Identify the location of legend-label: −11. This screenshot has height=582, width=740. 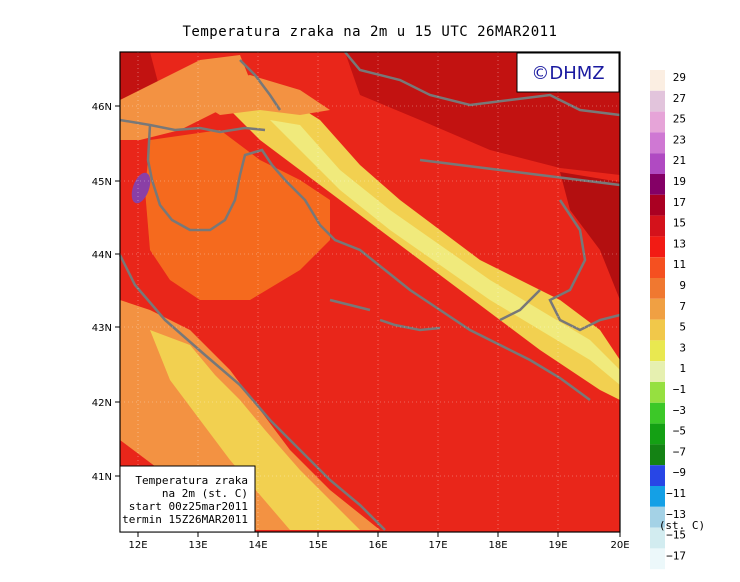
(676, 493).